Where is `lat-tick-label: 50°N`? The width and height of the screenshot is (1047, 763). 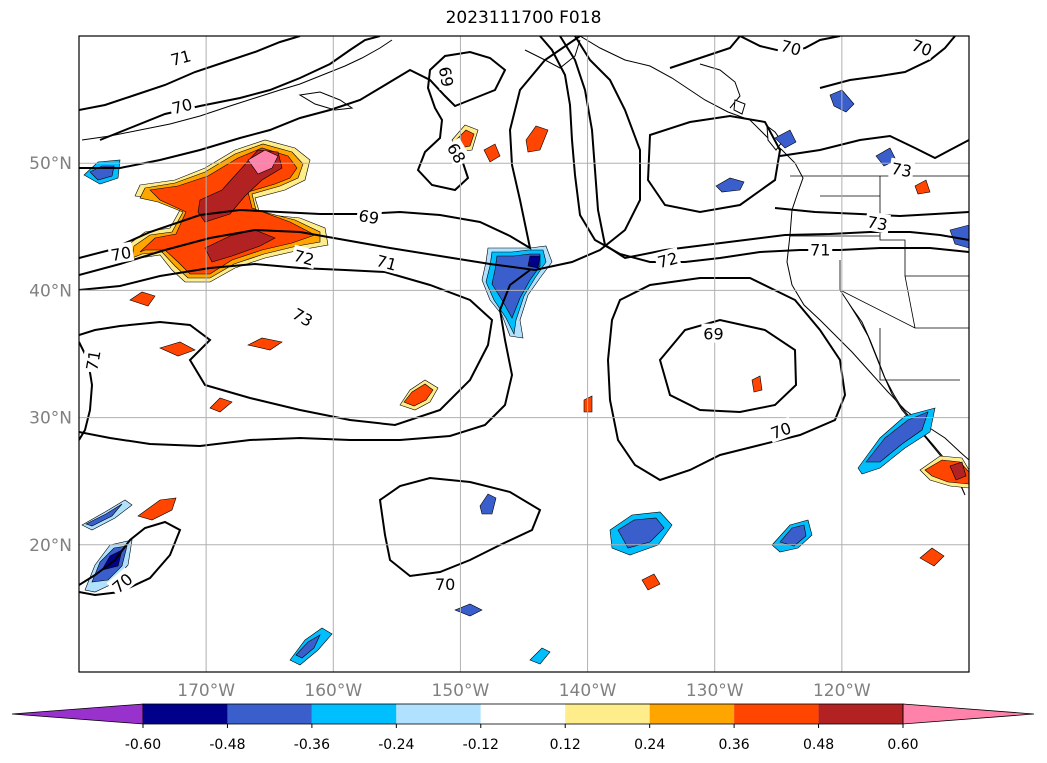
lat-tick-label: 50°N is located at coordinates (50, 164).